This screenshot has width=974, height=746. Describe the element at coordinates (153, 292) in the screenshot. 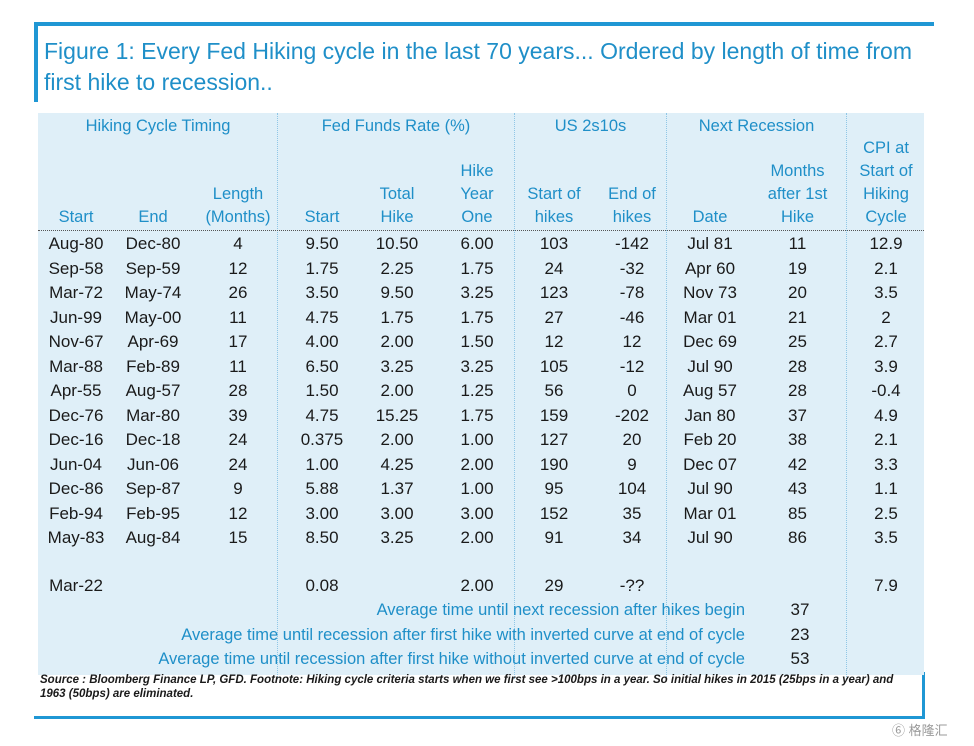

I see `cell-end: May-74` at that location.